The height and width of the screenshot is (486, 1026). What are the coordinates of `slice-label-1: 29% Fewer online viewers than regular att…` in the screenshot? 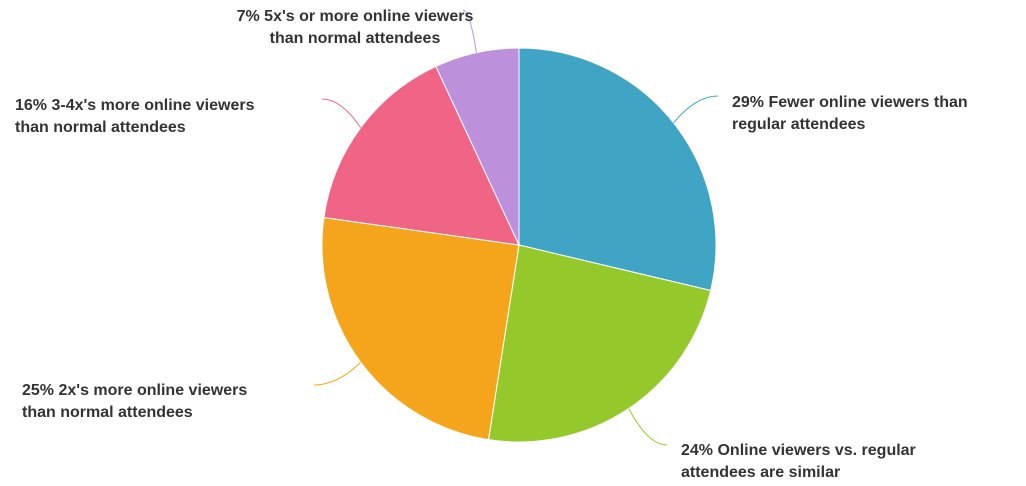 It's located at (850, 113).